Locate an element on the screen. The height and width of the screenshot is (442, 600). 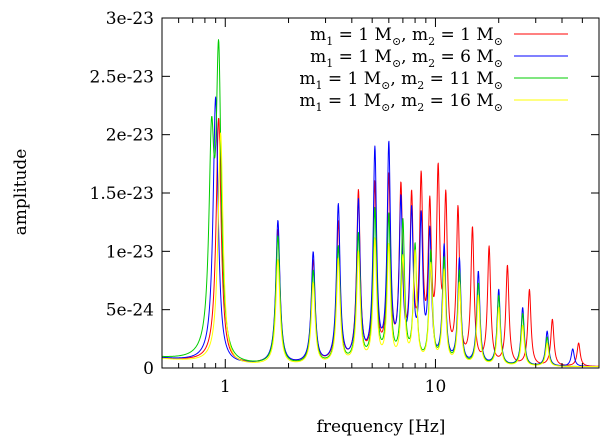
y-tick-label: 5e-24 is located at coordinates (130, 311).